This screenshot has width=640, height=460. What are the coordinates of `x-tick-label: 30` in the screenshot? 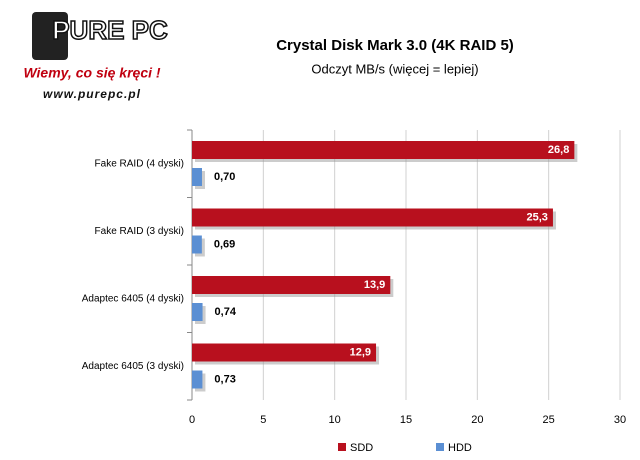 It's located at (620, 420).